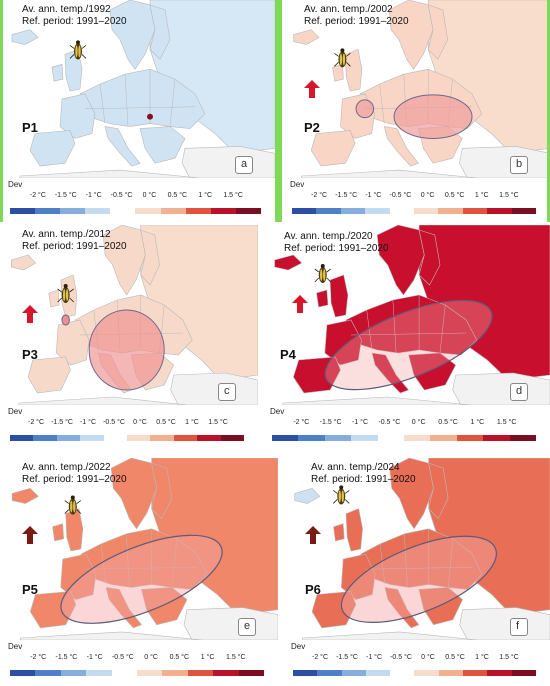 The width and height of the screenshot is (550, 686). I want to click on panel-id-label: P1, so click(30, 127).